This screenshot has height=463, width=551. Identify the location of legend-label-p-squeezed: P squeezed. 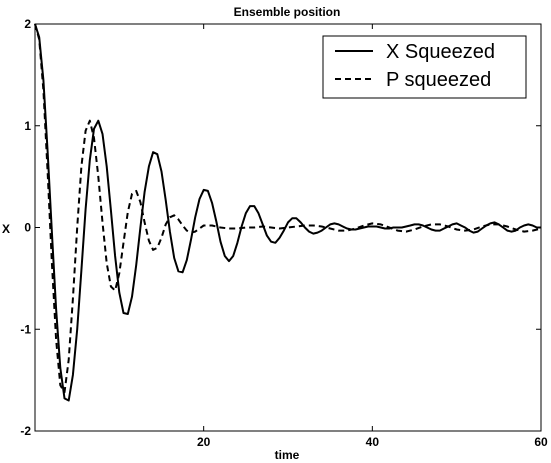
(438, 80).